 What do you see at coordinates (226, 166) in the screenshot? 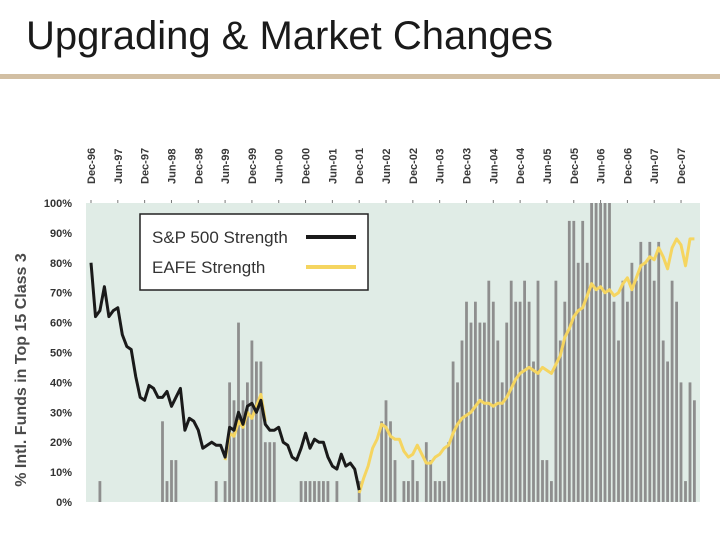
I see `x-tick-label: Jun-99` at bounding box center [226, 166].